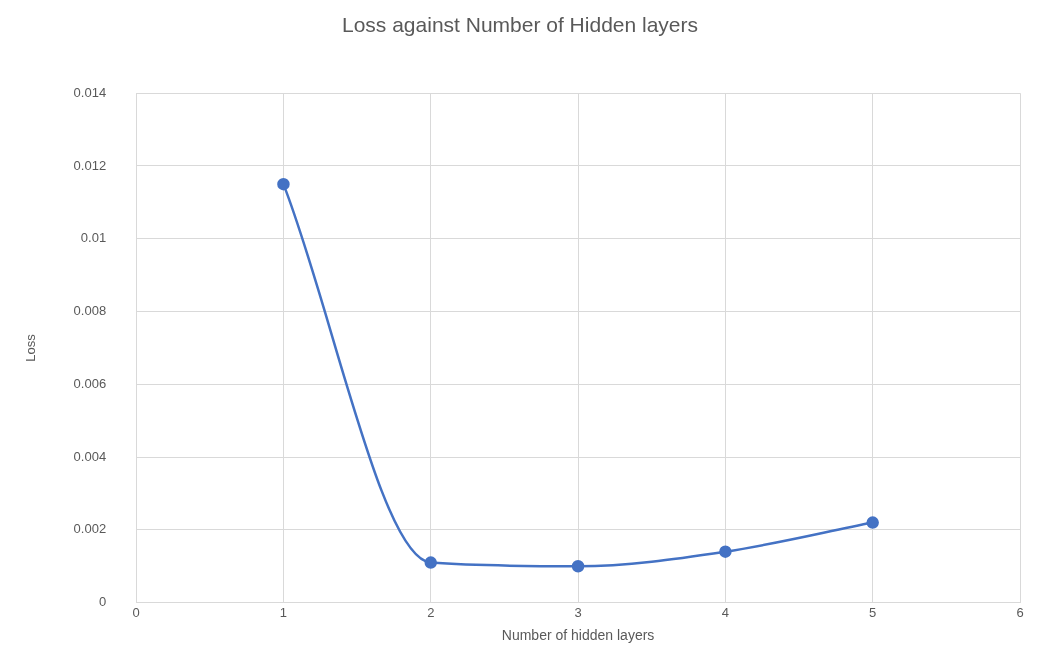 Image resolution: width=1040 pixels, height=659 pixels. Describe the element at coordinates (31, 347) in the screenshot. I see `y-axis-title: Loss` at that location.